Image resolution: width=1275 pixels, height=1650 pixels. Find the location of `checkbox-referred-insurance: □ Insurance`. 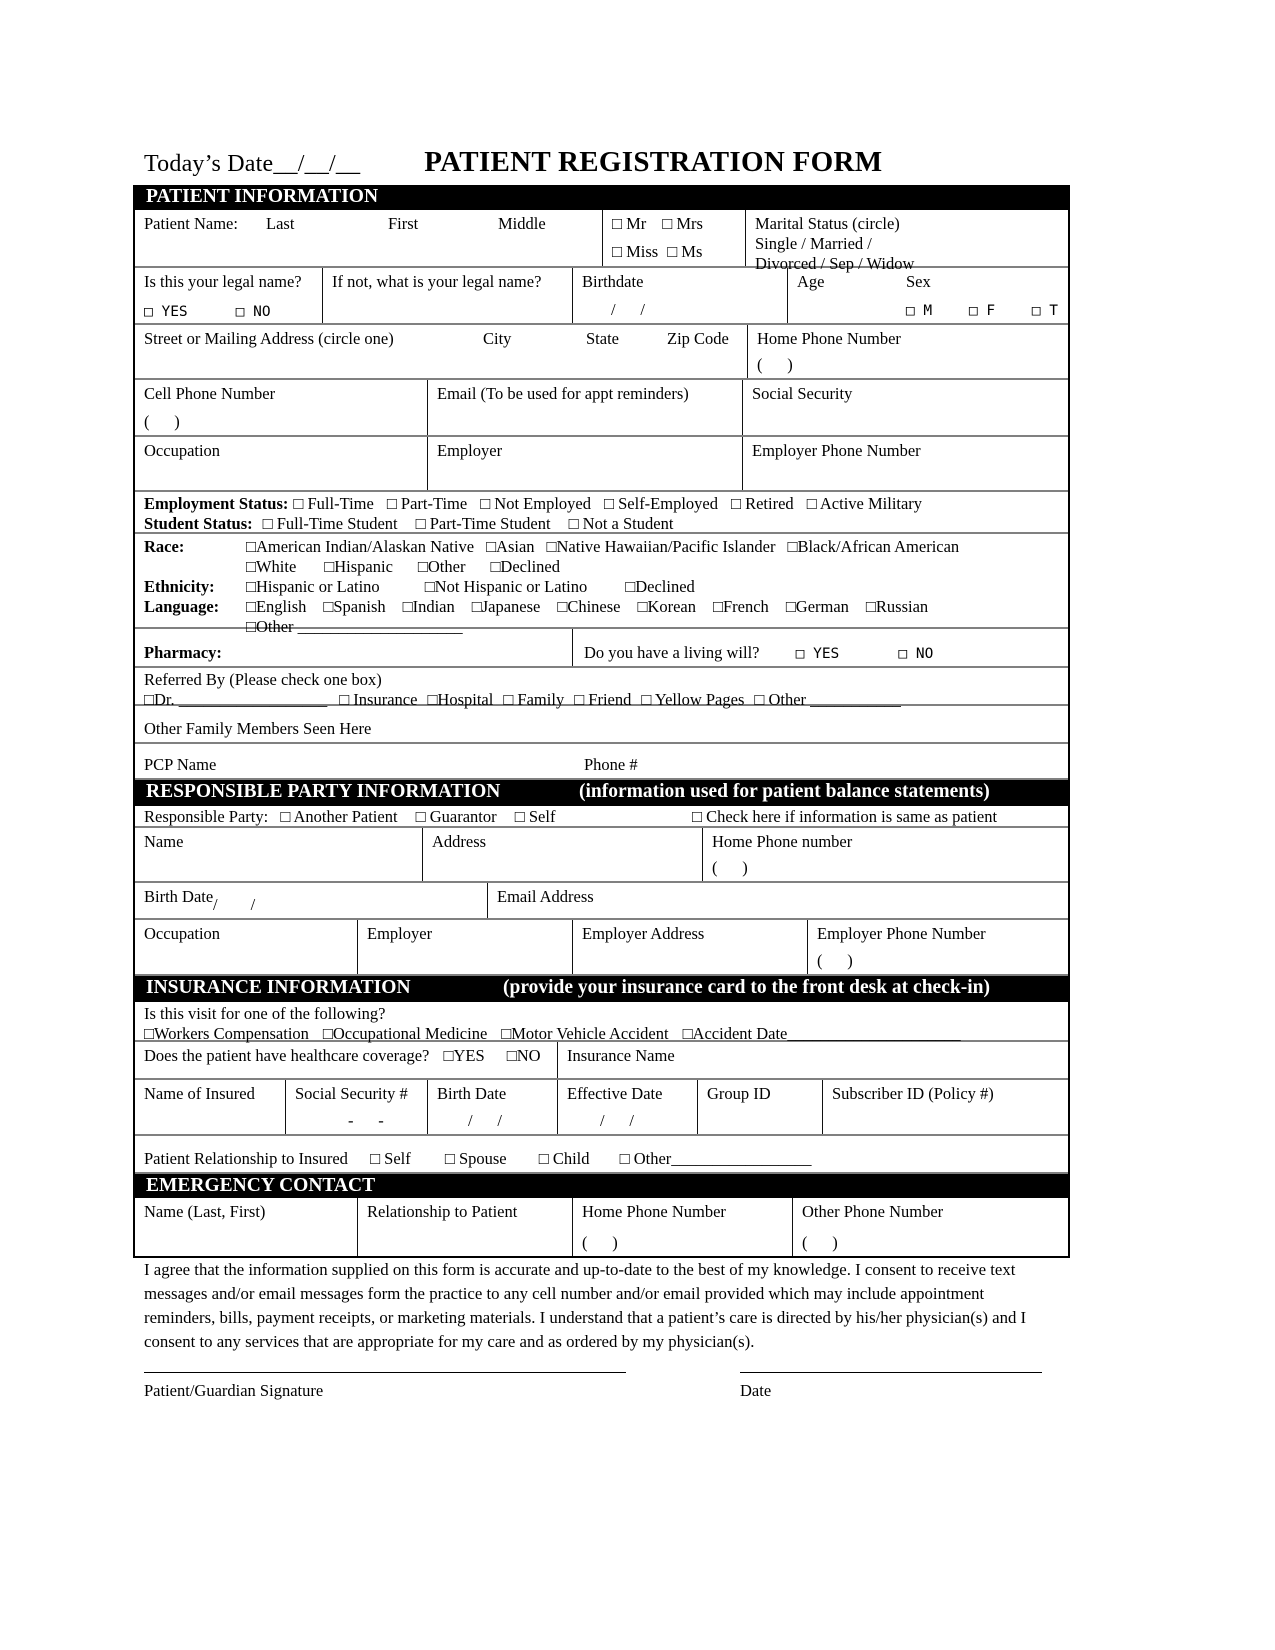

checkbox-referred-insurance: □ Insurance is located at coordinates (378, 699).